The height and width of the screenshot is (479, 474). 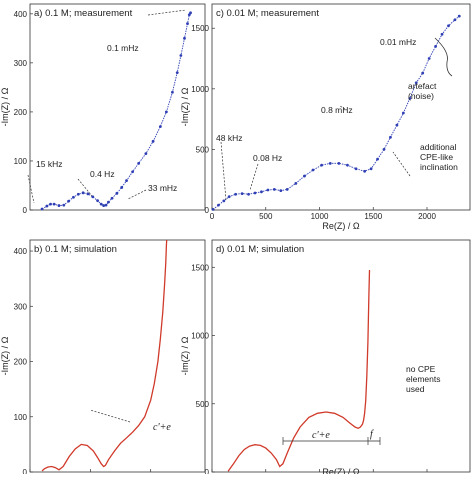 I want to click on y-tick-label: 1000, so click(x=200, y=336).